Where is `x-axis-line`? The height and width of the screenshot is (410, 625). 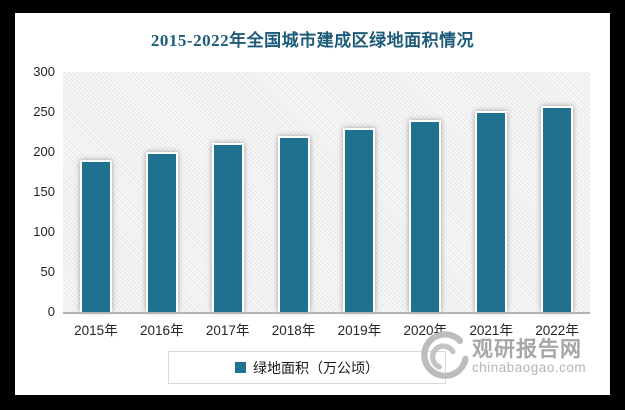
x-axis-line is located at coordinates (326, 313).